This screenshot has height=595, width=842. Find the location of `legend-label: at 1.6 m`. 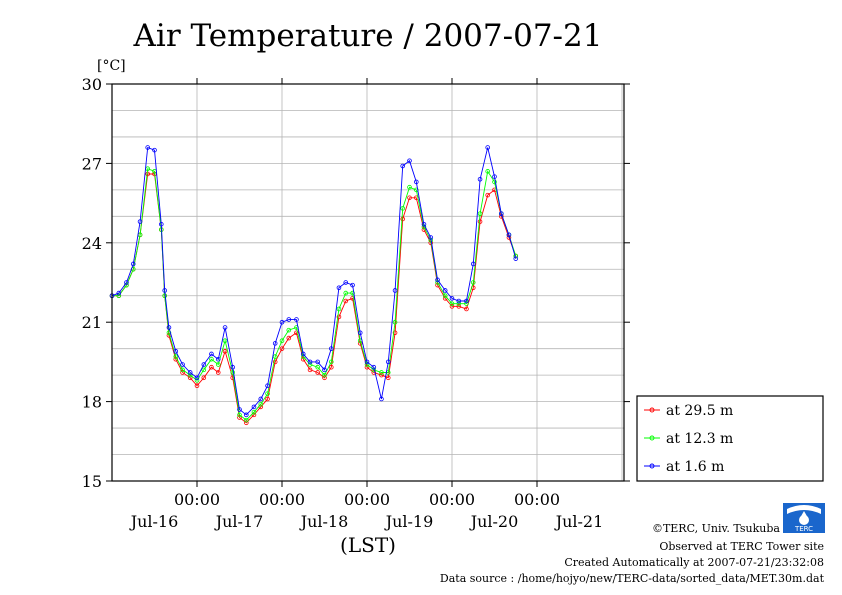

legend-label: at 1.6 m is located at coordinates (695, 467).